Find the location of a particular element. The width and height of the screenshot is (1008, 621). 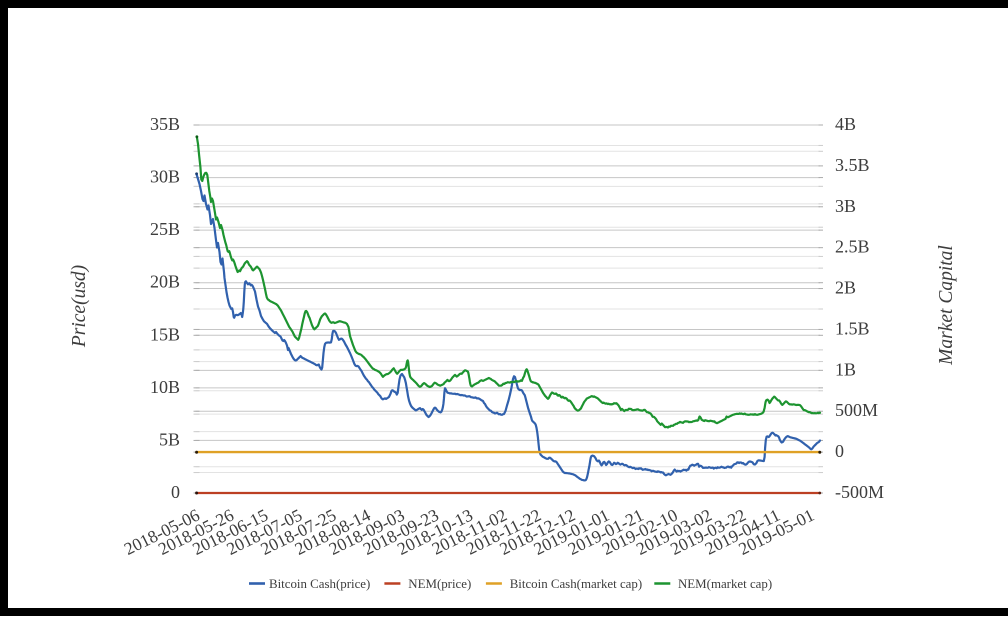

svg-text: 25B is located at coordinates (165, 229).